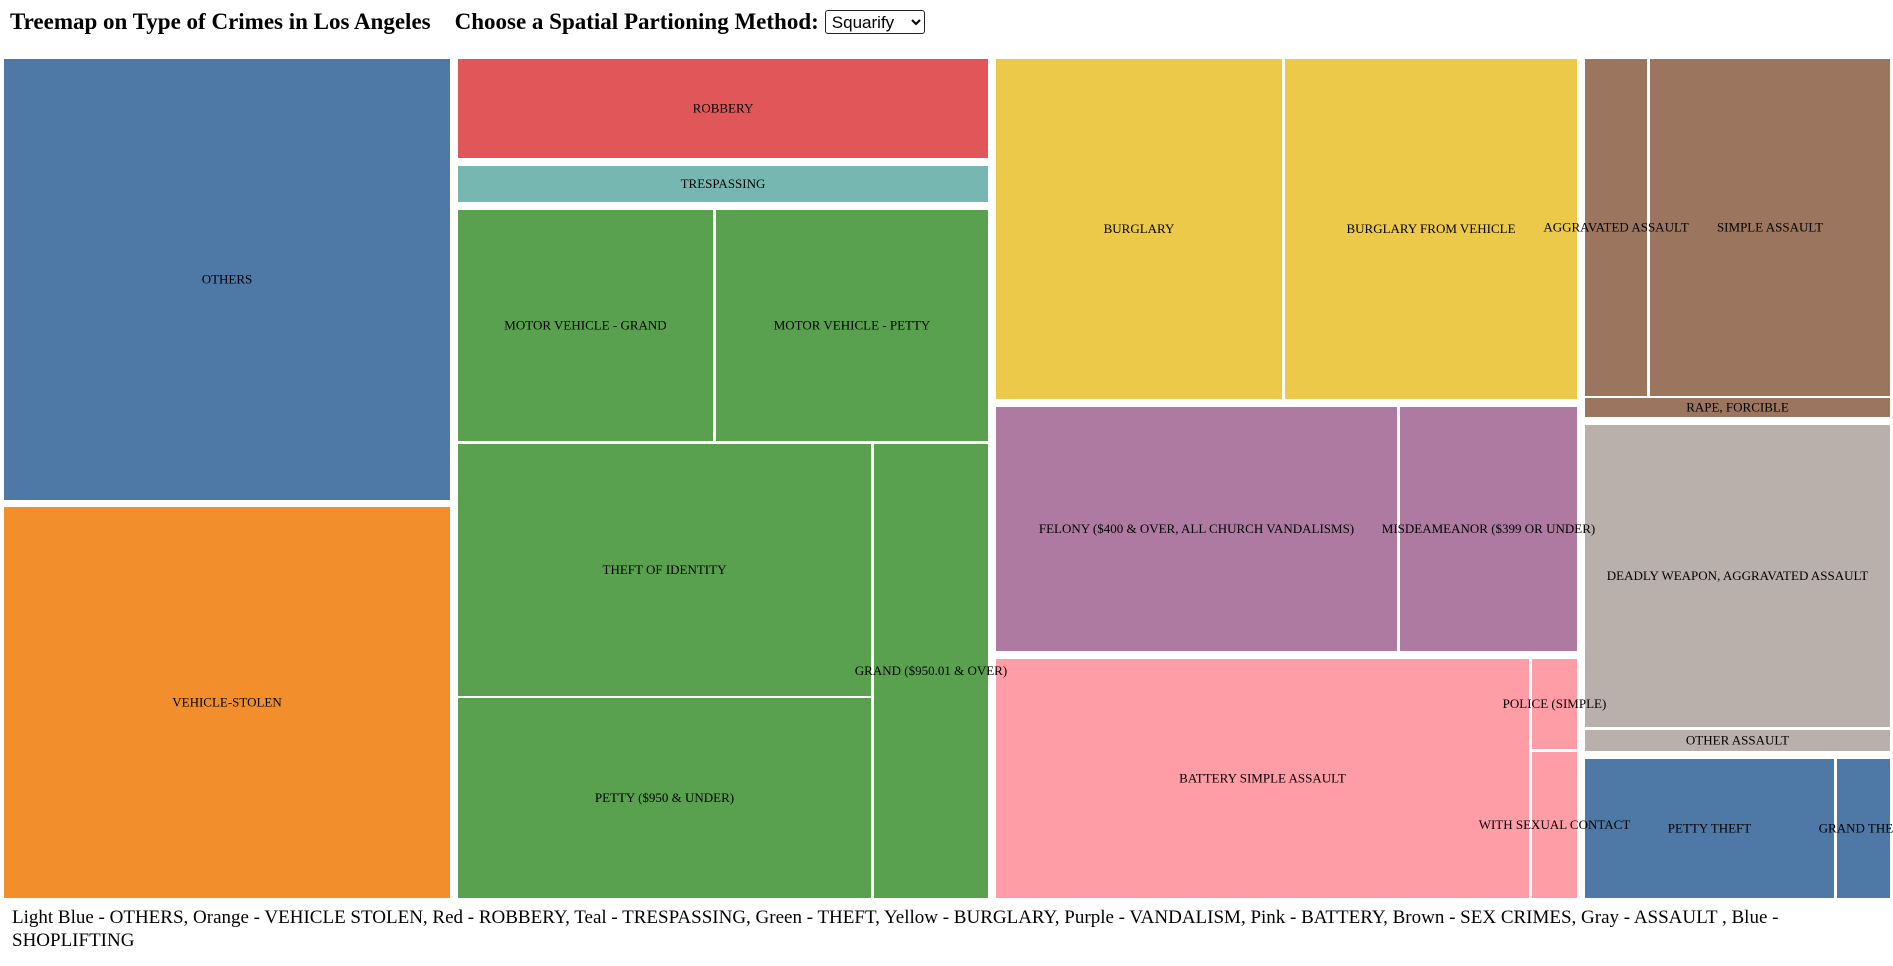  I want to click on treemap-label-deadly-weapon-aggravated-assault: DEADLY WEAPON, AGGRAVATED ASSAULT, so click(1737, 575).